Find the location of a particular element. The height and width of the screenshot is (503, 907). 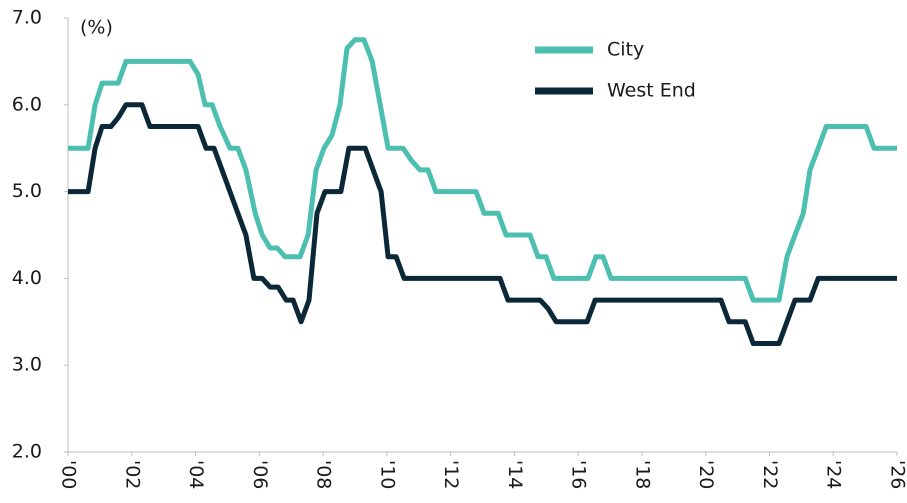

y-axis-label: (%) is located at coordinates (96, 28).